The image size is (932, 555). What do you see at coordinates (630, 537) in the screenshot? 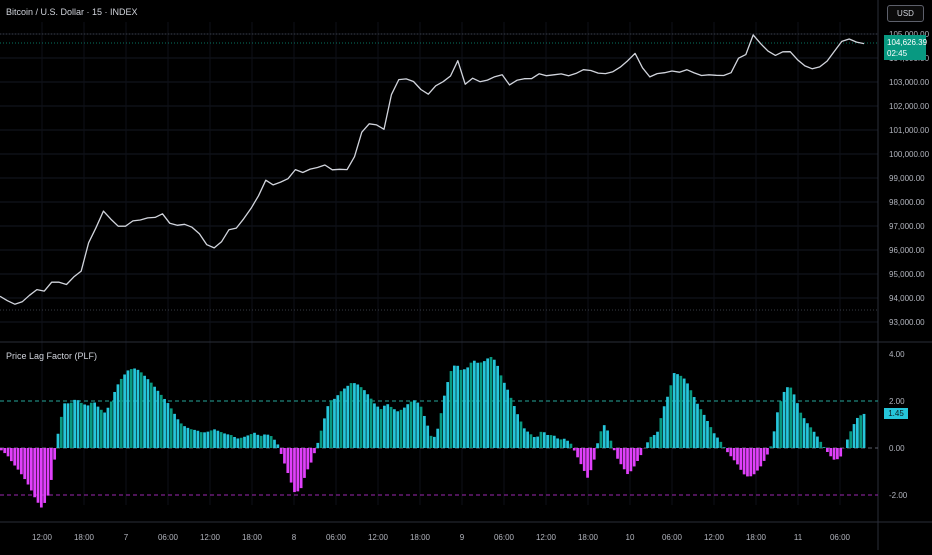
I see `time-tick-label: 10` at bounding box center [630, 537].